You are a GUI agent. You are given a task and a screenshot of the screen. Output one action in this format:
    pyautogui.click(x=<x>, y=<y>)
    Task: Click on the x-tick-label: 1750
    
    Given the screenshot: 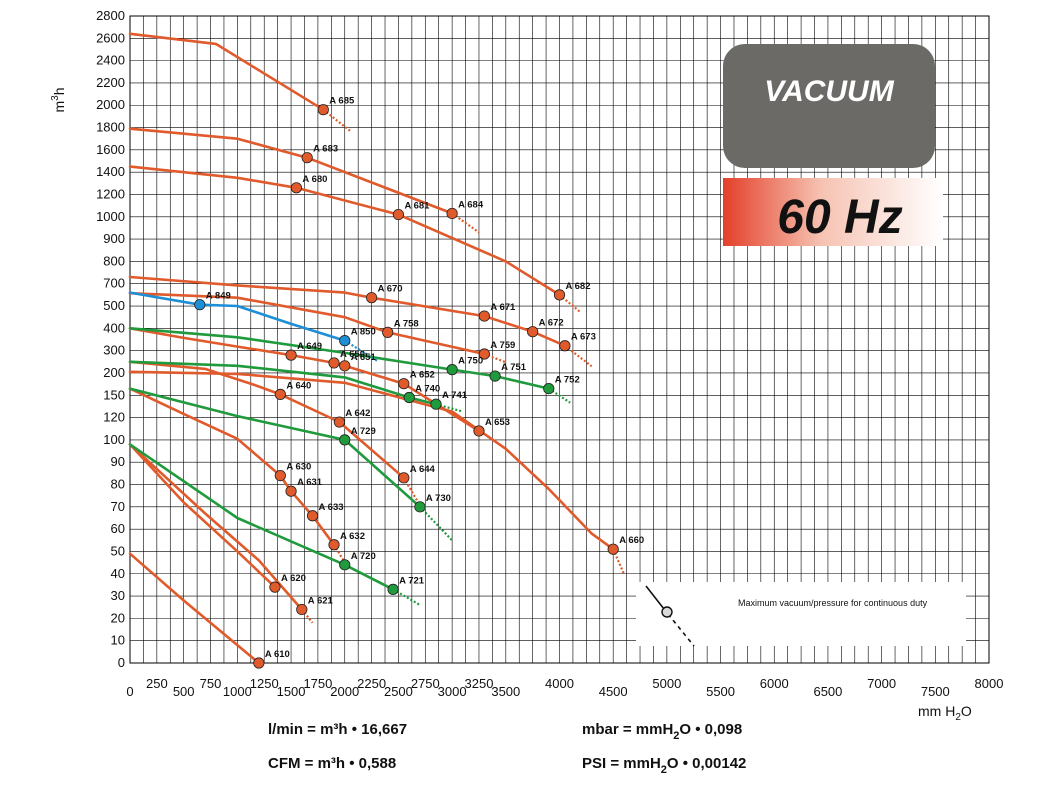 What is the action you would take?
    pyautogui.click(x=317, y=683)
    